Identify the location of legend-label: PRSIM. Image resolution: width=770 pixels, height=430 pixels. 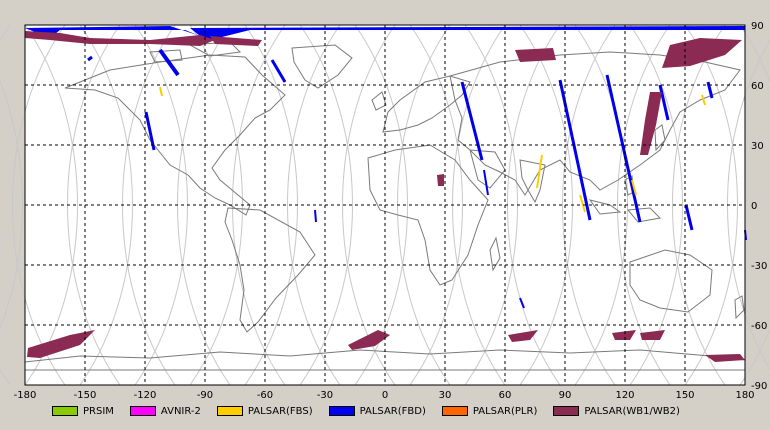
(98, 411).